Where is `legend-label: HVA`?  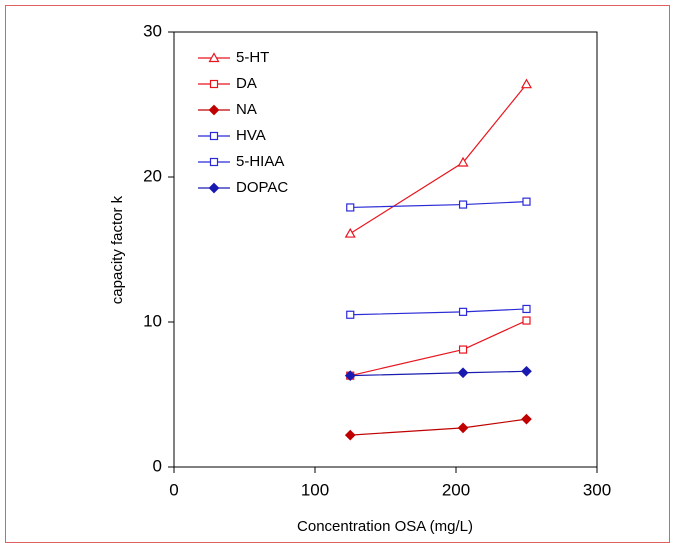 legend-label: HVA is located at coordinates (251, 135).